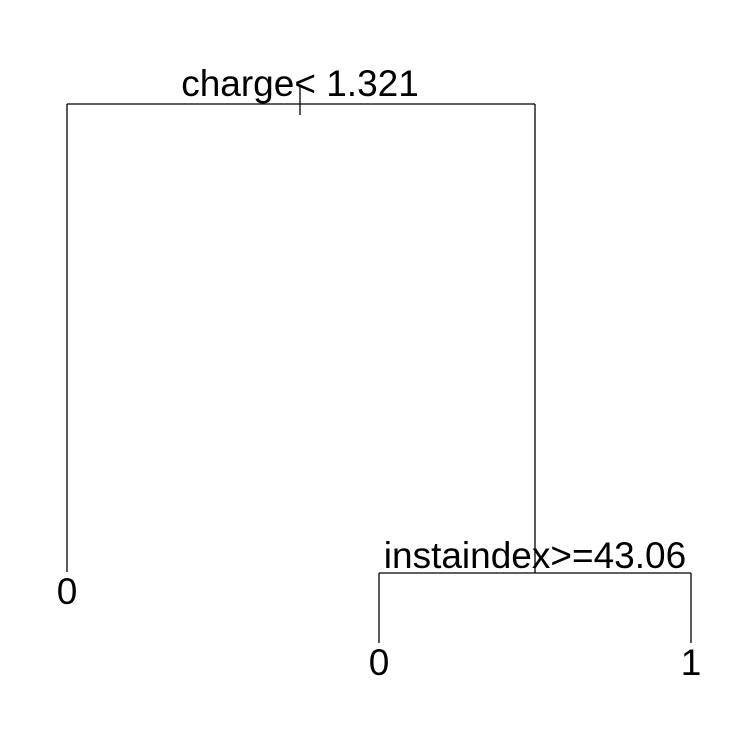 This screenshot has height=752, width=748. What do you see at coordinates (379, 662) in the screenshot?
I see `child-left-leaf-label: 0` at bounding box center [379, 662].